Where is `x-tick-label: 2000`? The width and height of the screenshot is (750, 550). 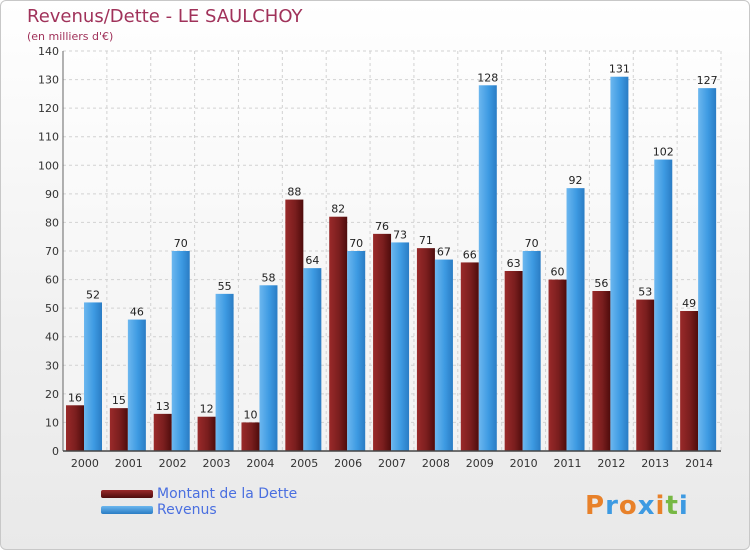 x-tick-label: 2000 is located at coordinates (85, 463).